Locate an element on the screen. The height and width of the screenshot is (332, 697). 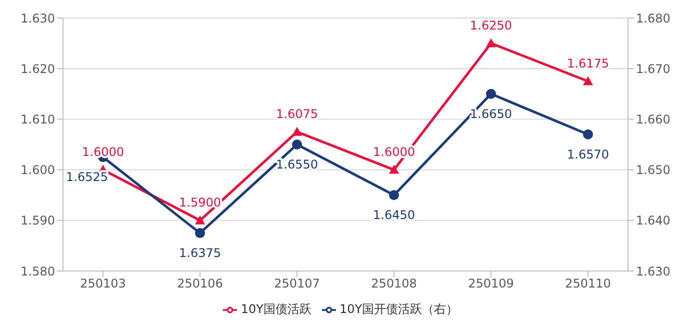
x-tick-label: 250103 is located at coordinates (103, 283).